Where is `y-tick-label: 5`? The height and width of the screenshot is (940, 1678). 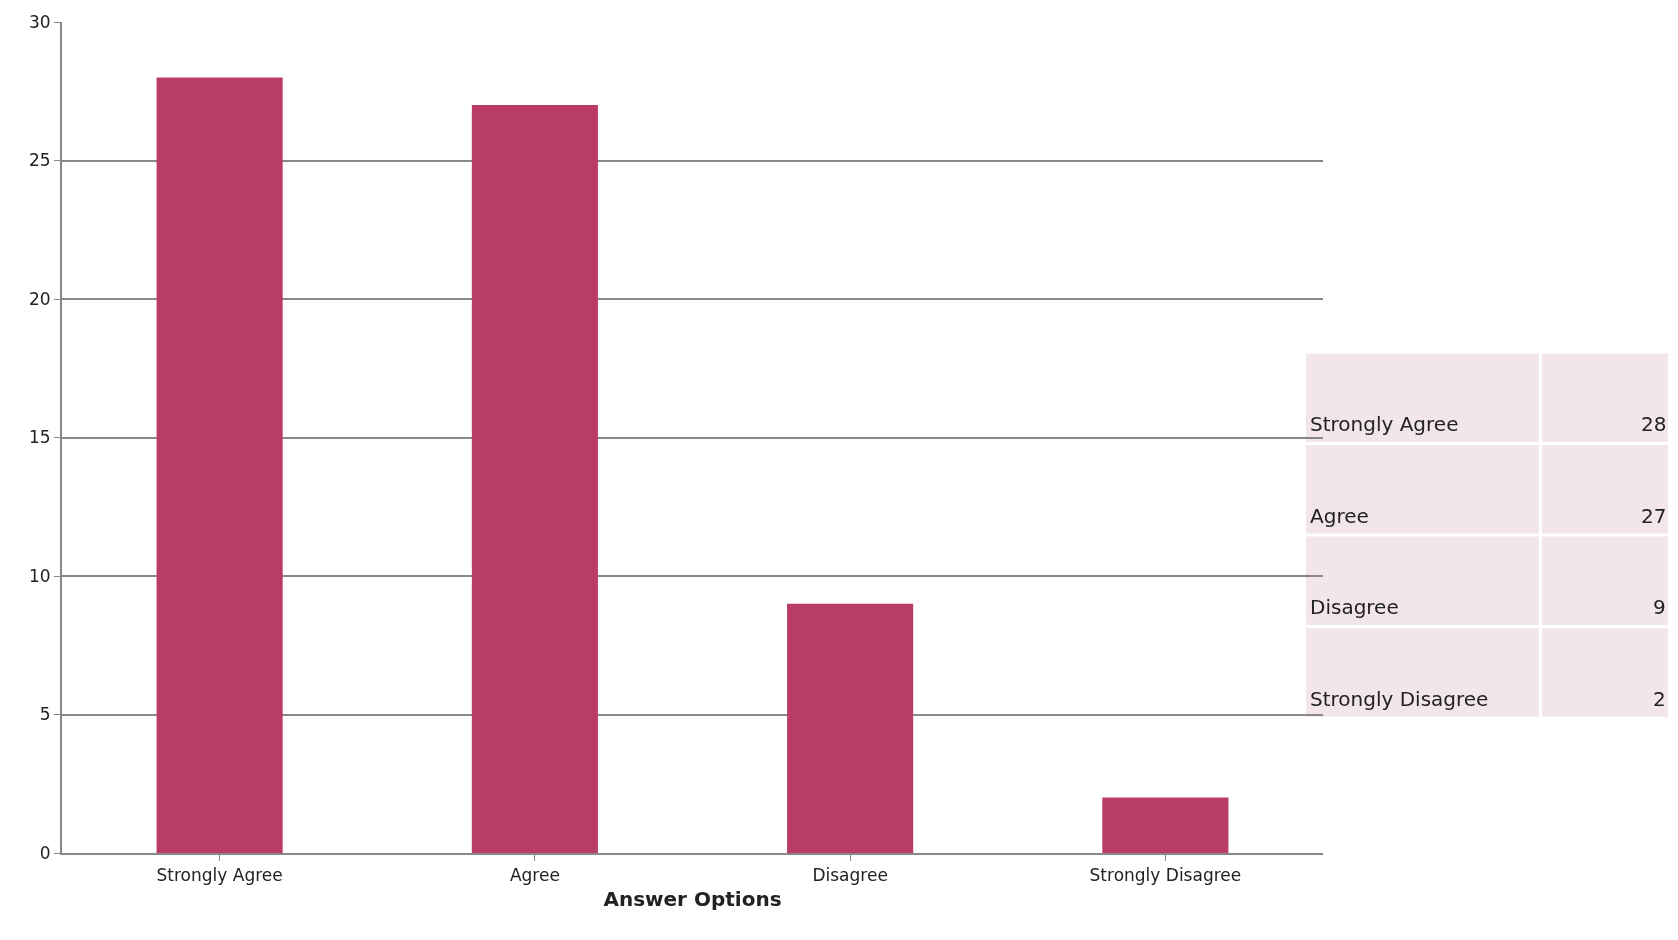
y-tick-label: 5 is located at coordinates (45, 714).